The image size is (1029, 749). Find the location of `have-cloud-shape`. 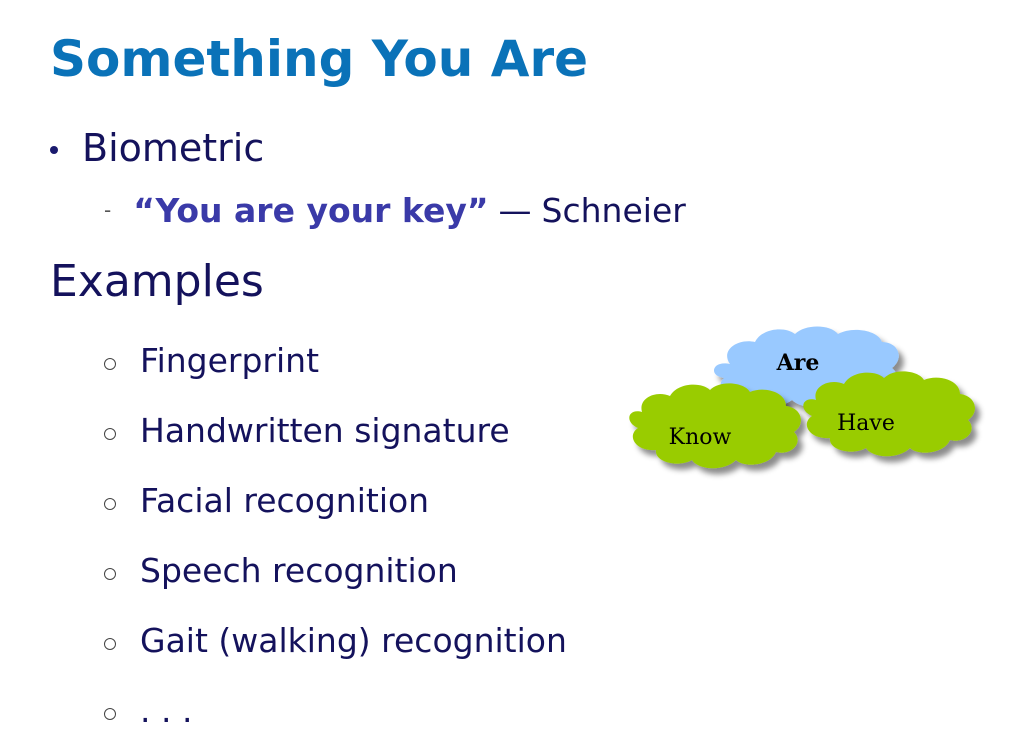

have-cloud-shape is located at coordinates (889, 414).